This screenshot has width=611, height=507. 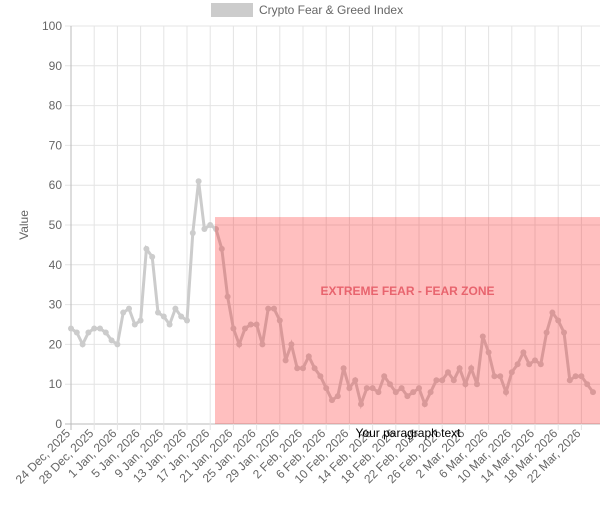 What do you see at coordinates (232, 10) in the screenshot?
I see `legend-swatch` at bounding box center [232, 10].